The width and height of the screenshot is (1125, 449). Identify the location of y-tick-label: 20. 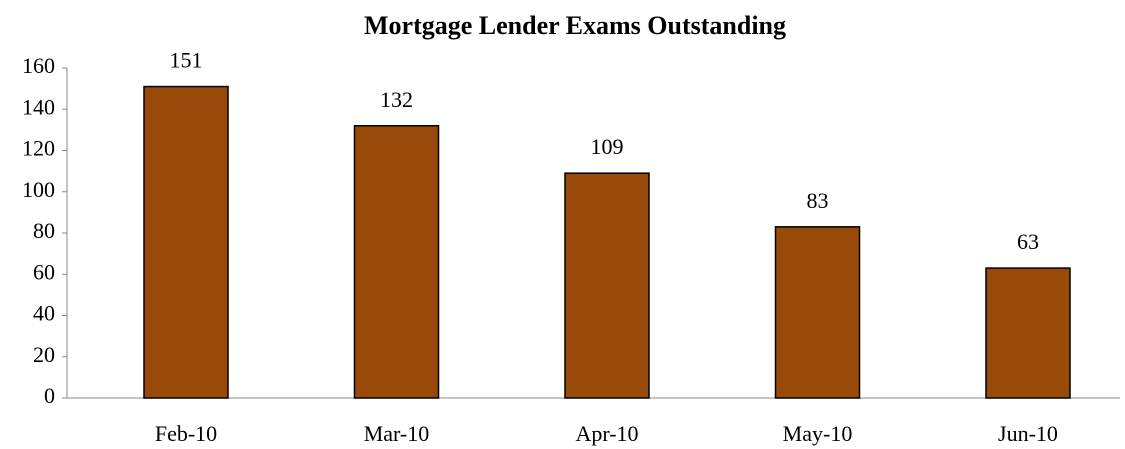
(44, 354).